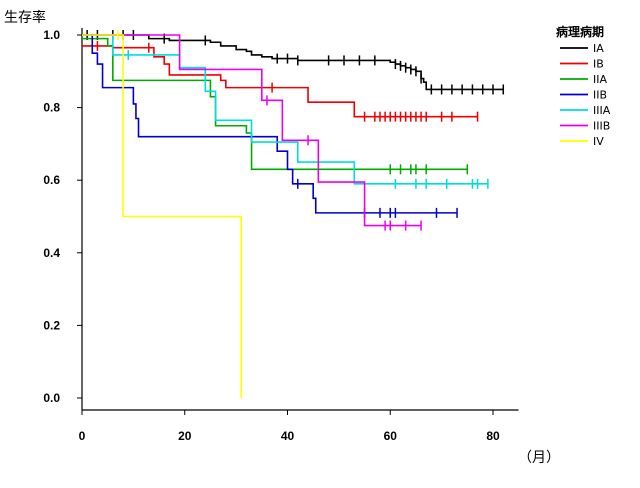 Image resolution: width=640 pixels, height=488 pixels. What do you see at coordinates (582, 141) in the screenshot?
I see `legend-item-iv: IV` at bounding box center [582, 141].